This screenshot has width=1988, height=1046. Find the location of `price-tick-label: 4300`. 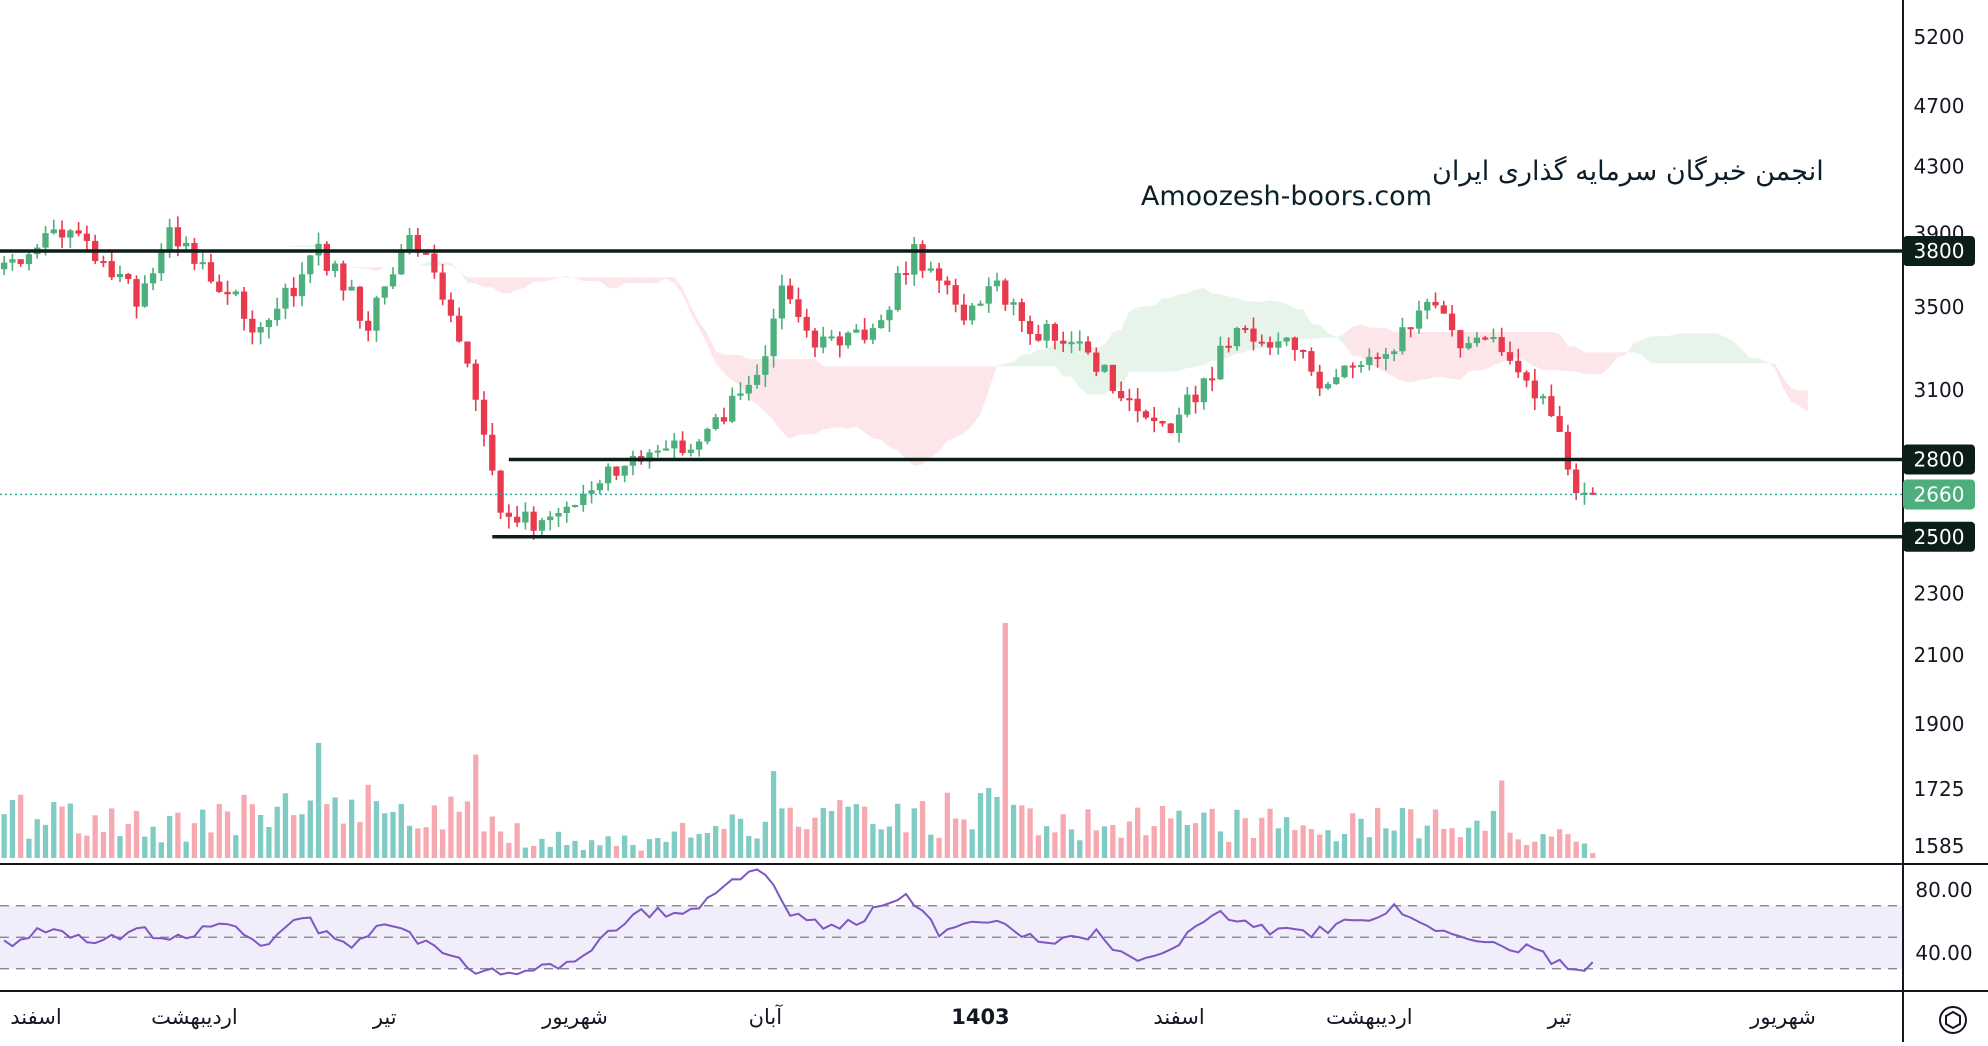

price-tick-label: 4300 is located at coordinates (1939, 167).